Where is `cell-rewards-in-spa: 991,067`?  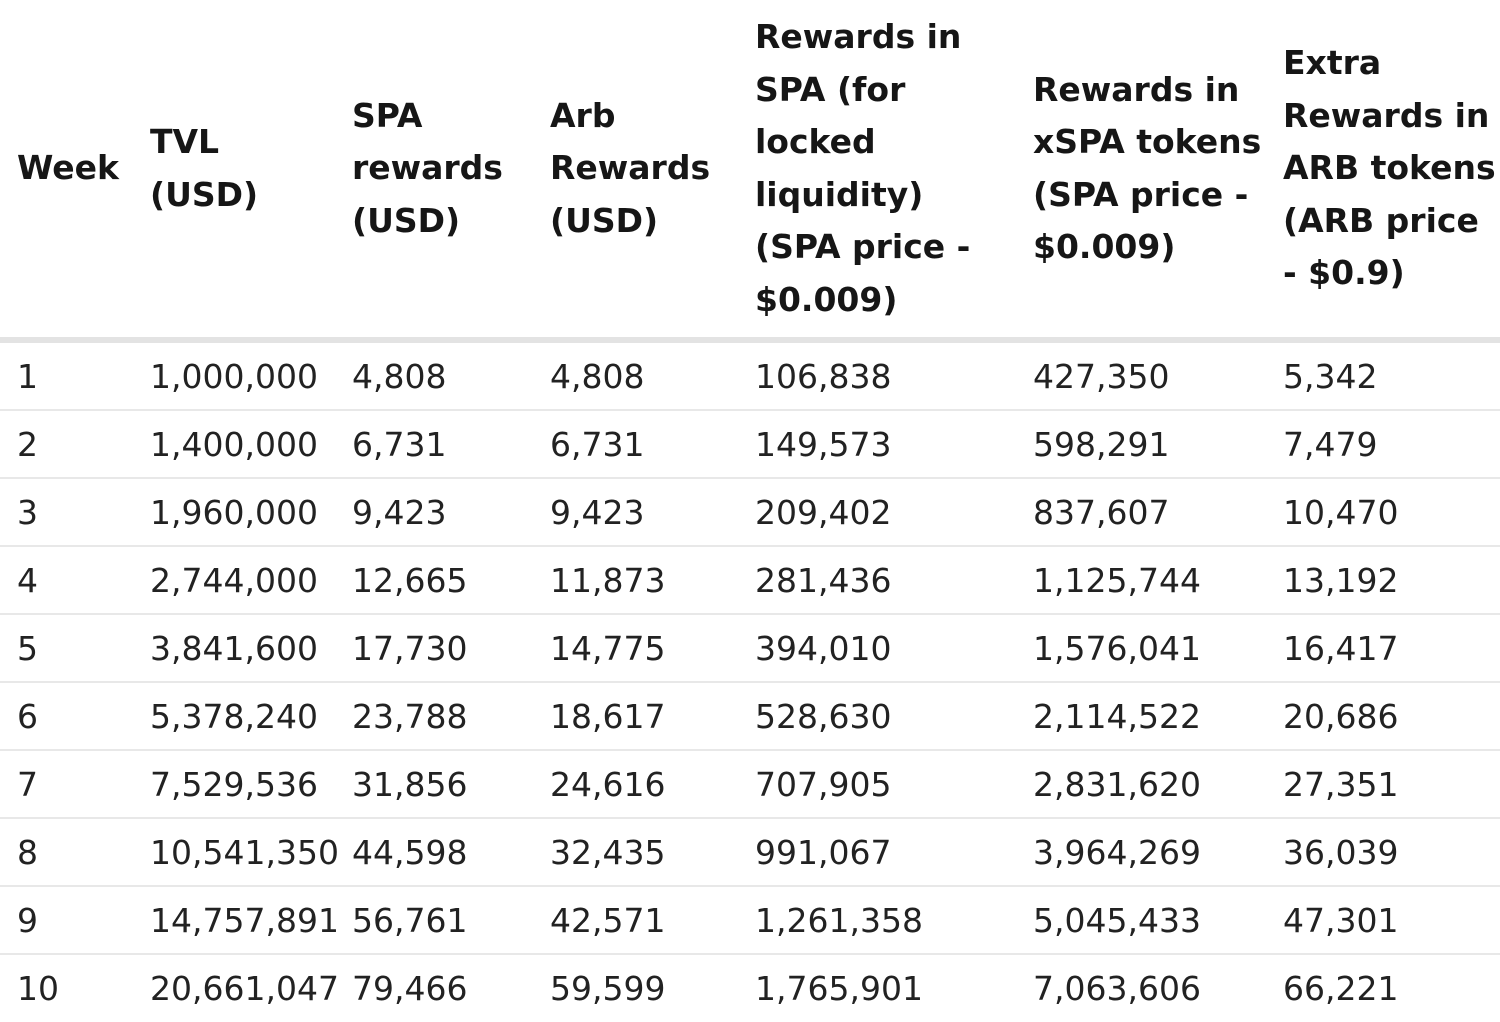
cell-rewards-in-spa: 991,067 is located at coordinates (877, 852).